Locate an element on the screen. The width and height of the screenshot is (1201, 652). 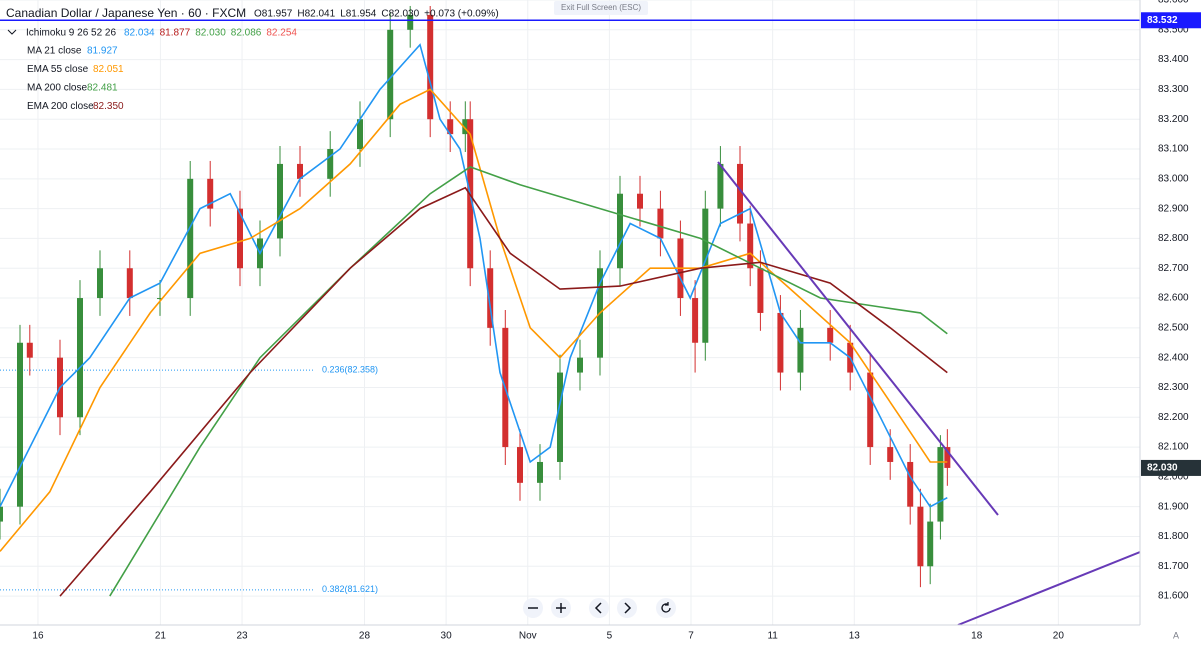
reset is located at coordinates (666, 608).